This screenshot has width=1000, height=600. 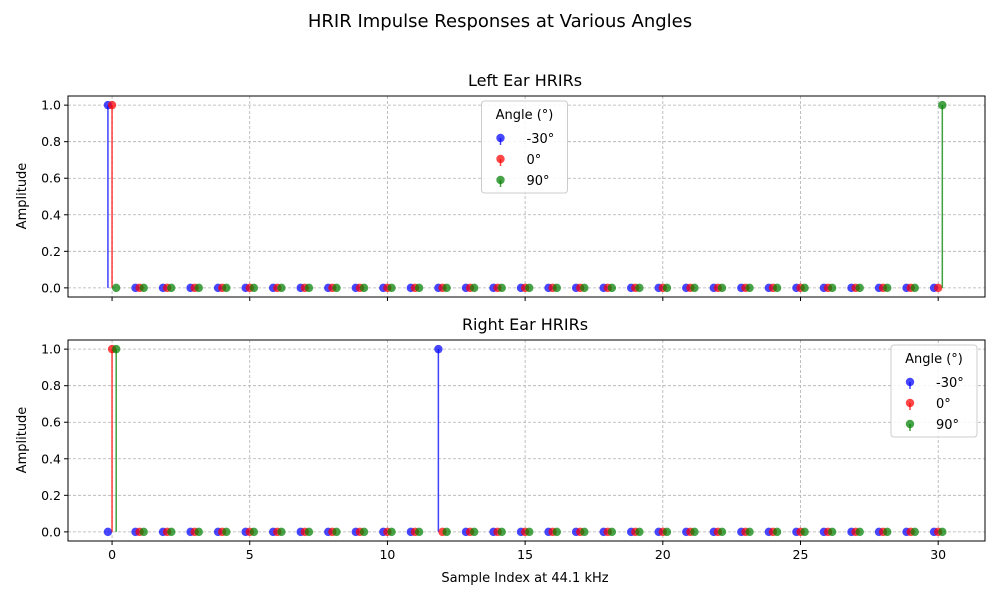 What do you see at coordinates (525, 80) in the screenshot?
I see `left-ear-title: Left Ear HRIRs` at bounding box center [525, 80].